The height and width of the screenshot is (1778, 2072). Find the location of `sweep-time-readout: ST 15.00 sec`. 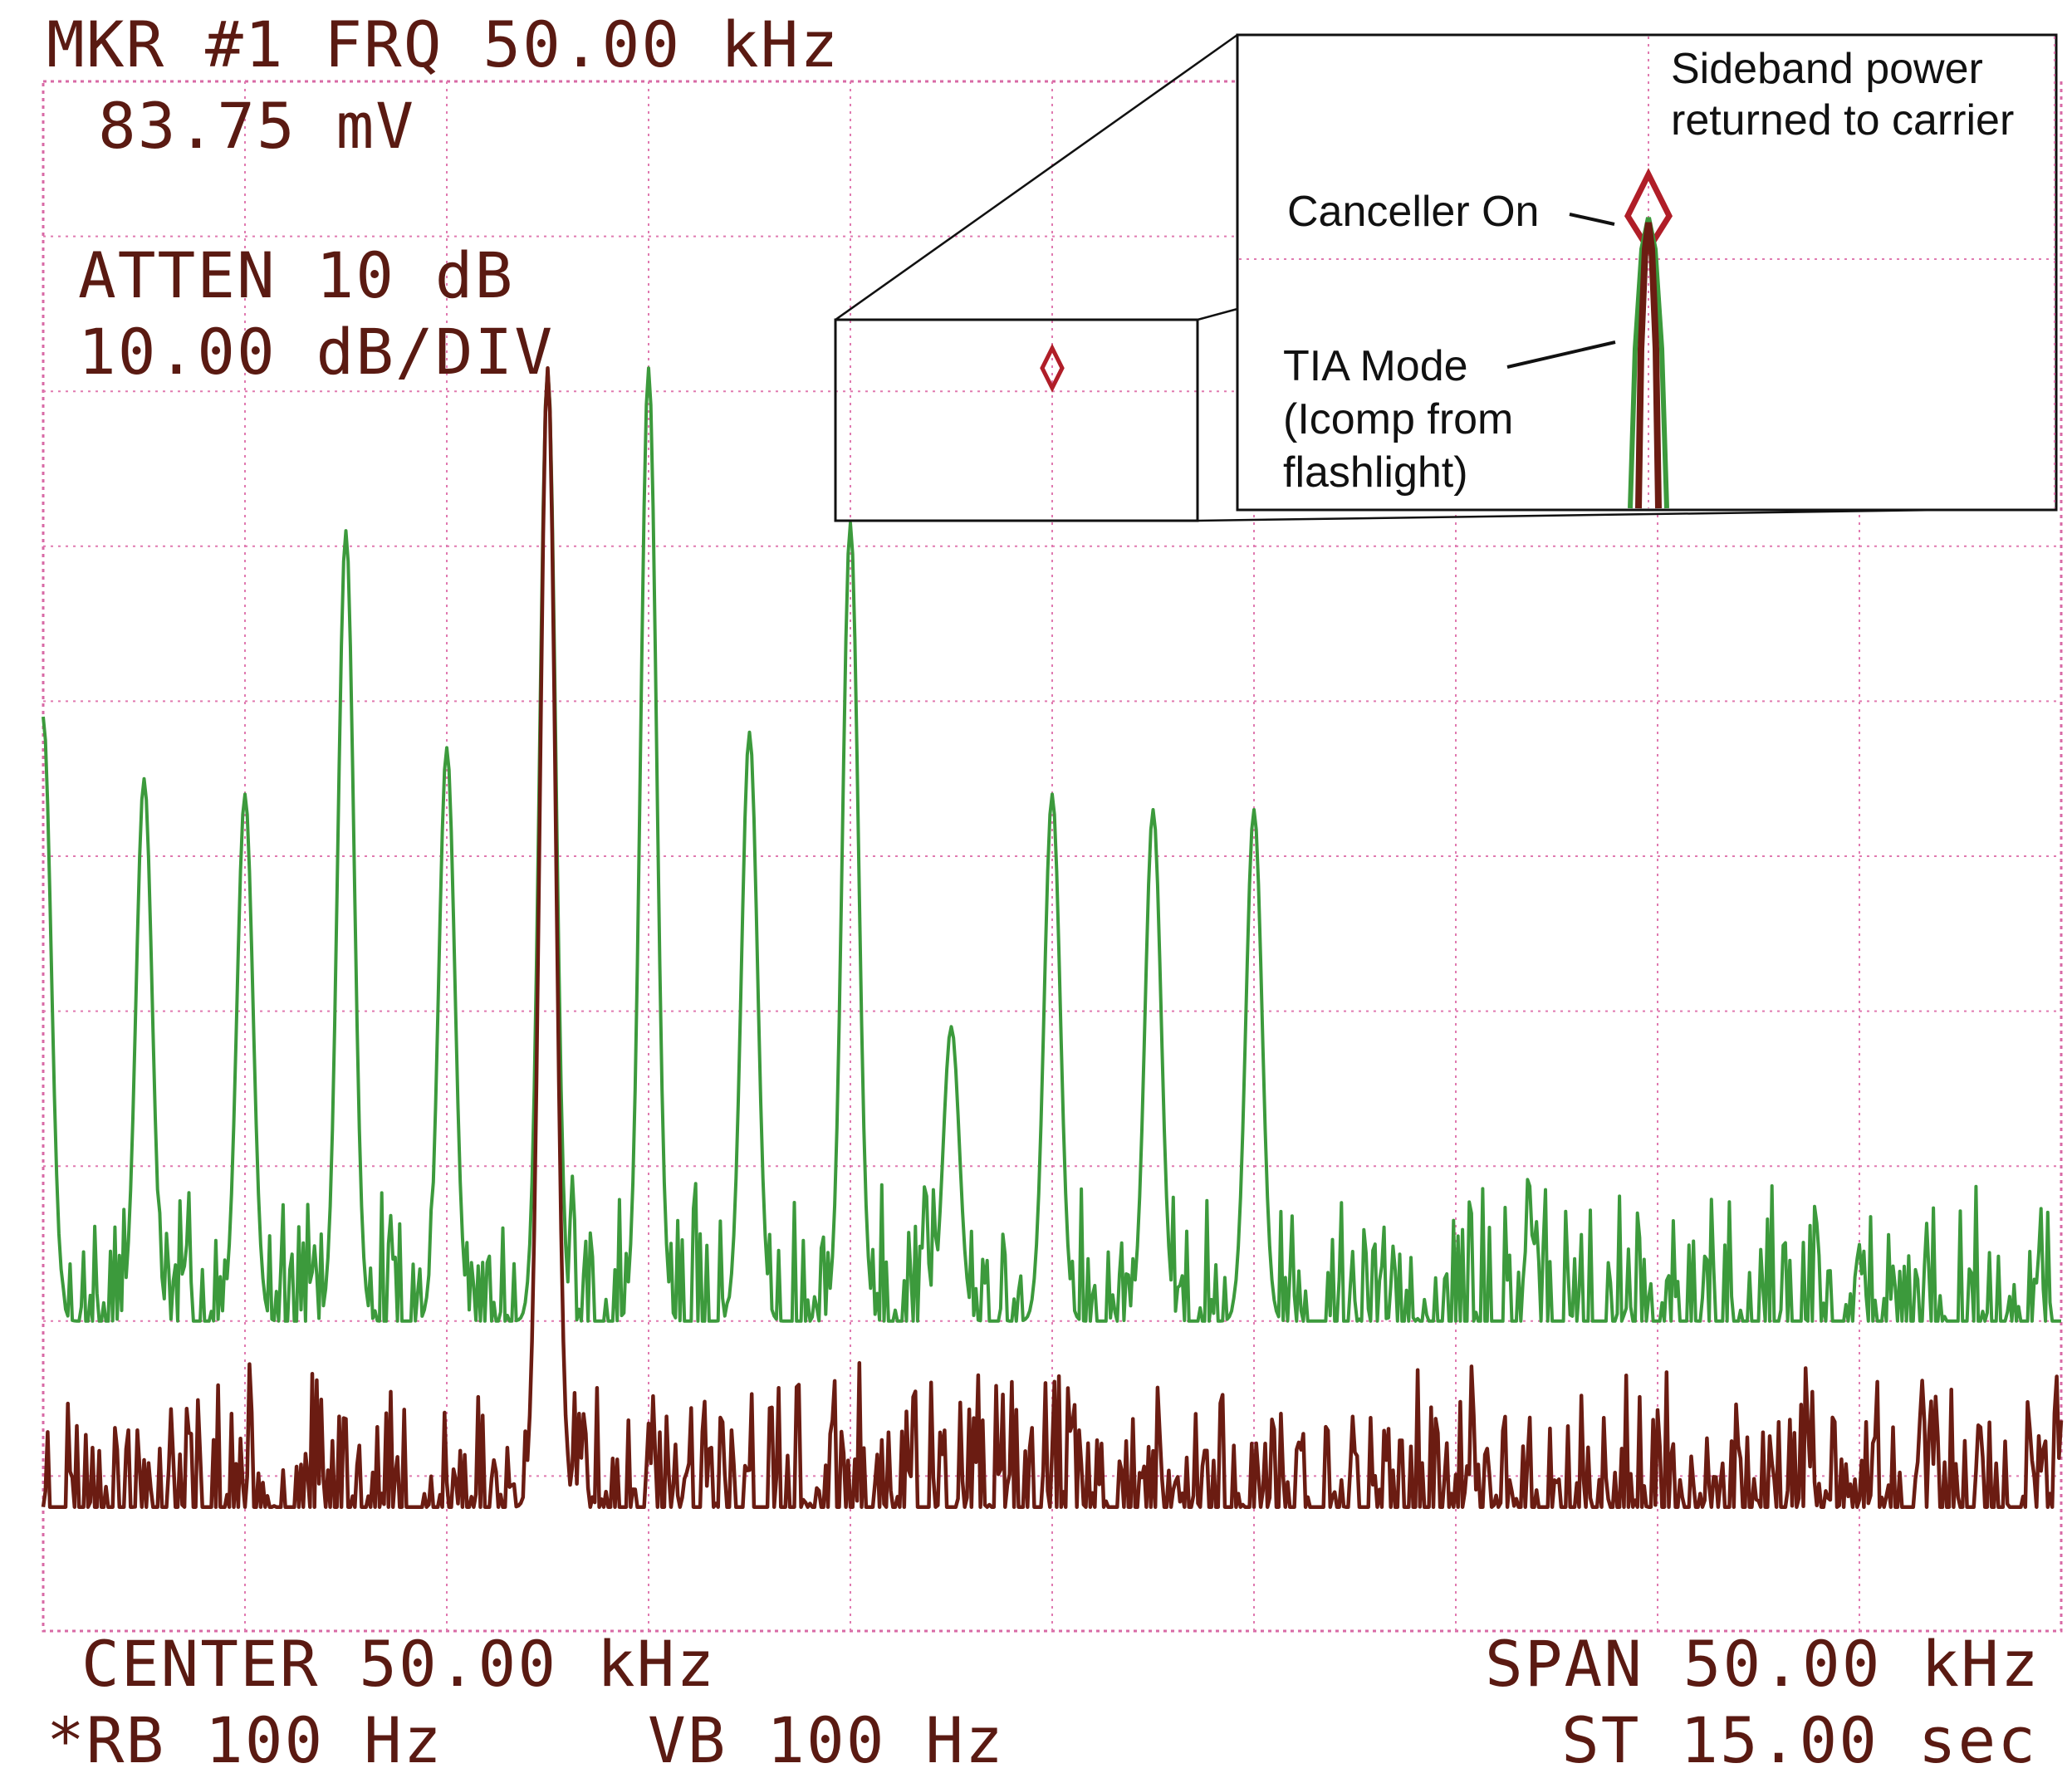

sweep-time-readout: ST 15.00 sec is located at coordinates (1799, 1740).